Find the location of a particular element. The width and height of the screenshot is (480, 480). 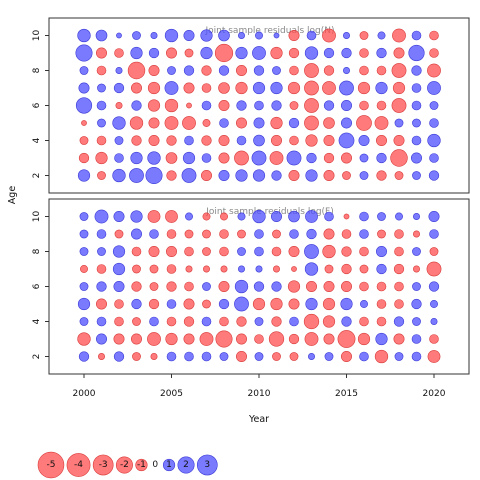

panel-title: Joint sample residuals log(F) is located at coordinates (269, 212).